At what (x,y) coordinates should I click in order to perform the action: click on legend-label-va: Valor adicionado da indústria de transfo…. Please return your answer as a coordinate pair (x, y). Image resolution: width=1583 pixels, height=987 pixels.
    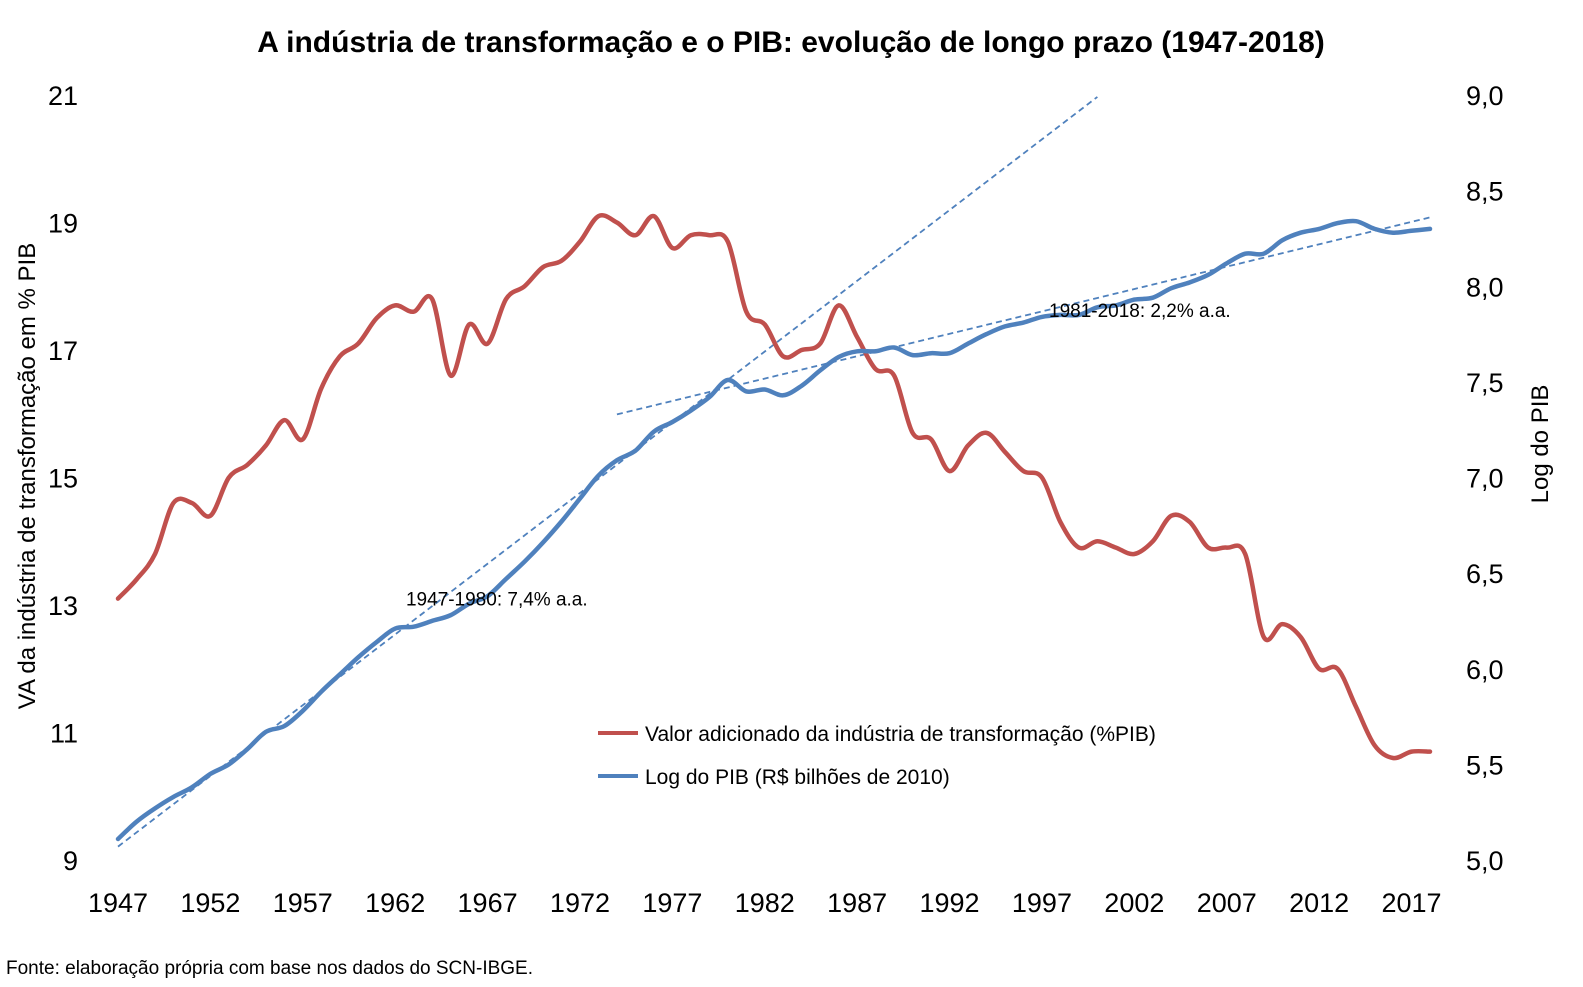
    Looking at the image, I should click on (900, 734).